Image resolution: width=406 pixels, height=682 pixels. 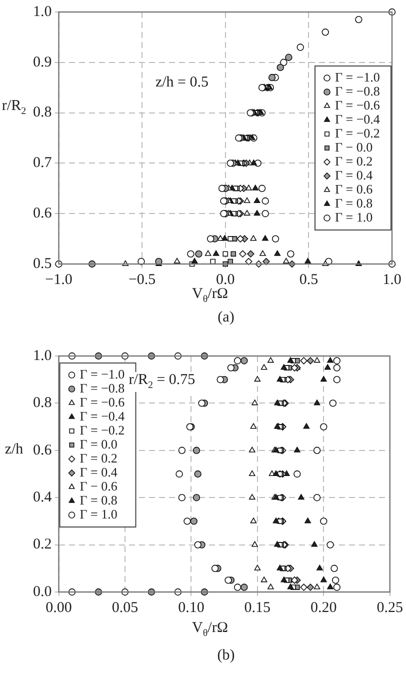 I want to click on x-tick-label: 0.5, so click(x=308, y=280).